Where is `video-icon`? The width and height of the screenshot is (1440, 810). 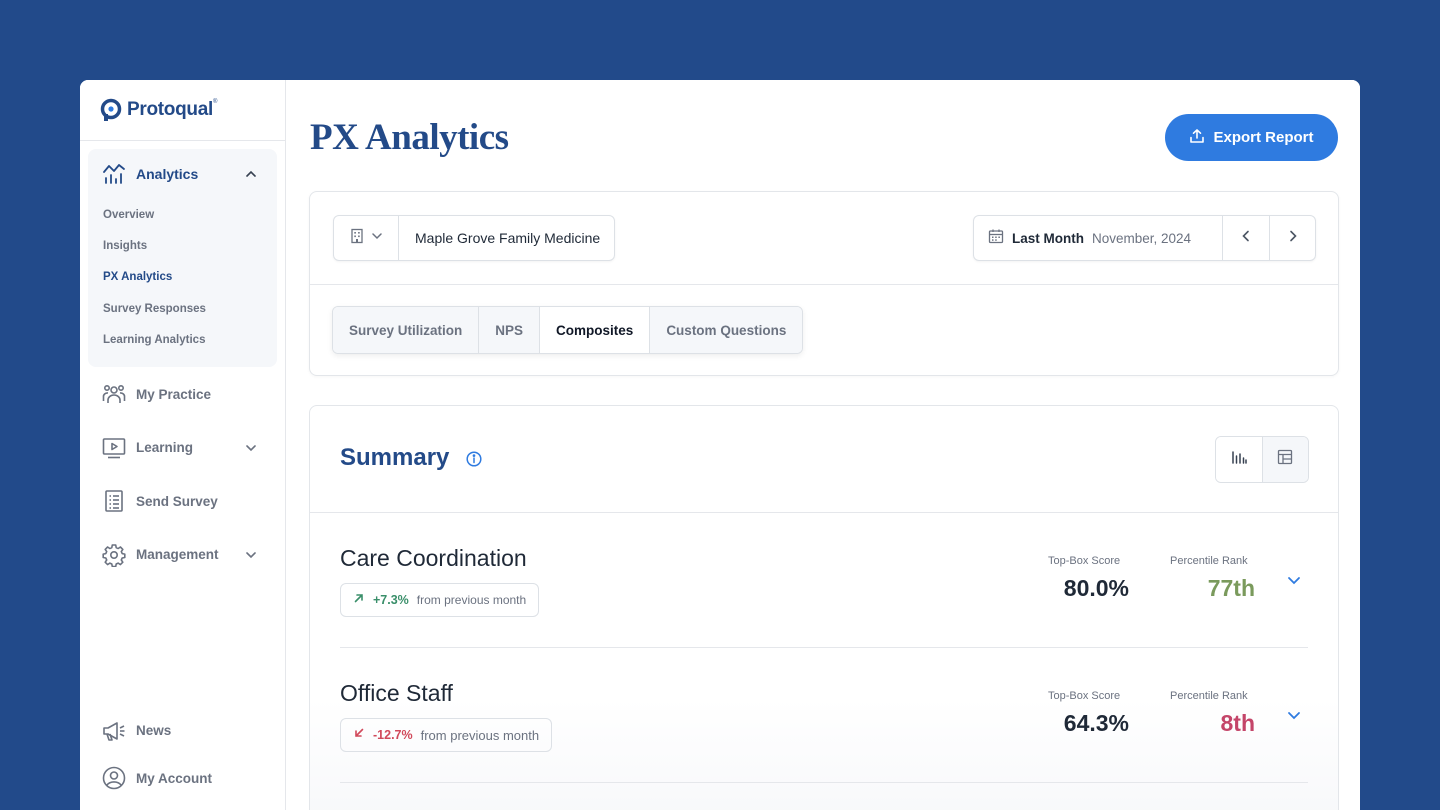
video-icon is located at coordinates (114, 448).